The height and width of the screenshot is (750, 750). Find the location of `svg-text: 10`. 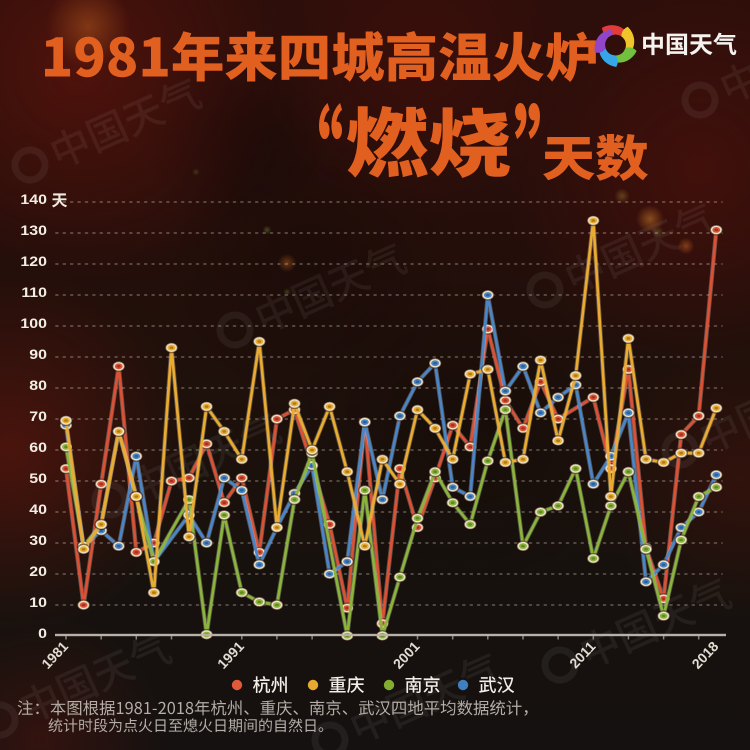

svg-text: 10 is located at coordinates (38, 603).